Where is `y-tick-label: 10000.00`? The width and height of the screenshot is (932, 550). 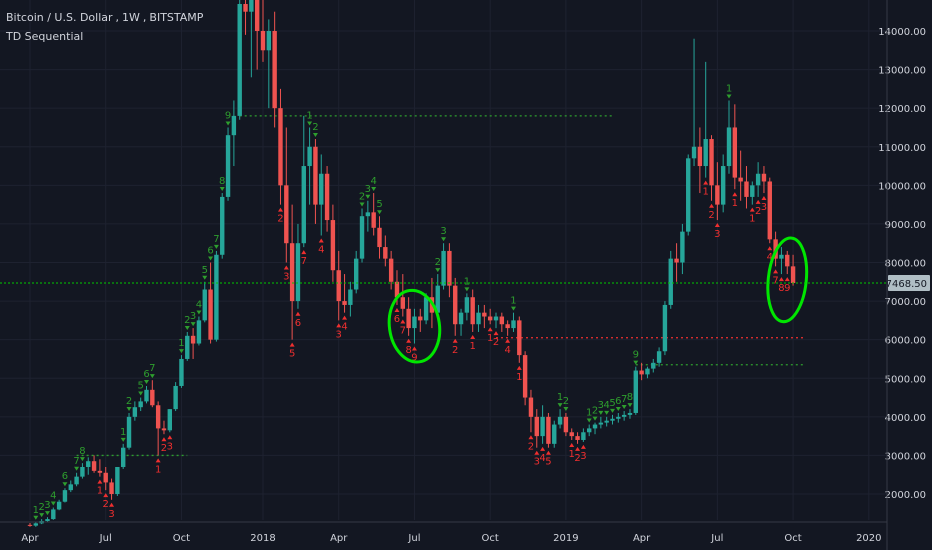
y-tick-label: 10000.00 is located at coordinates (902, 186).